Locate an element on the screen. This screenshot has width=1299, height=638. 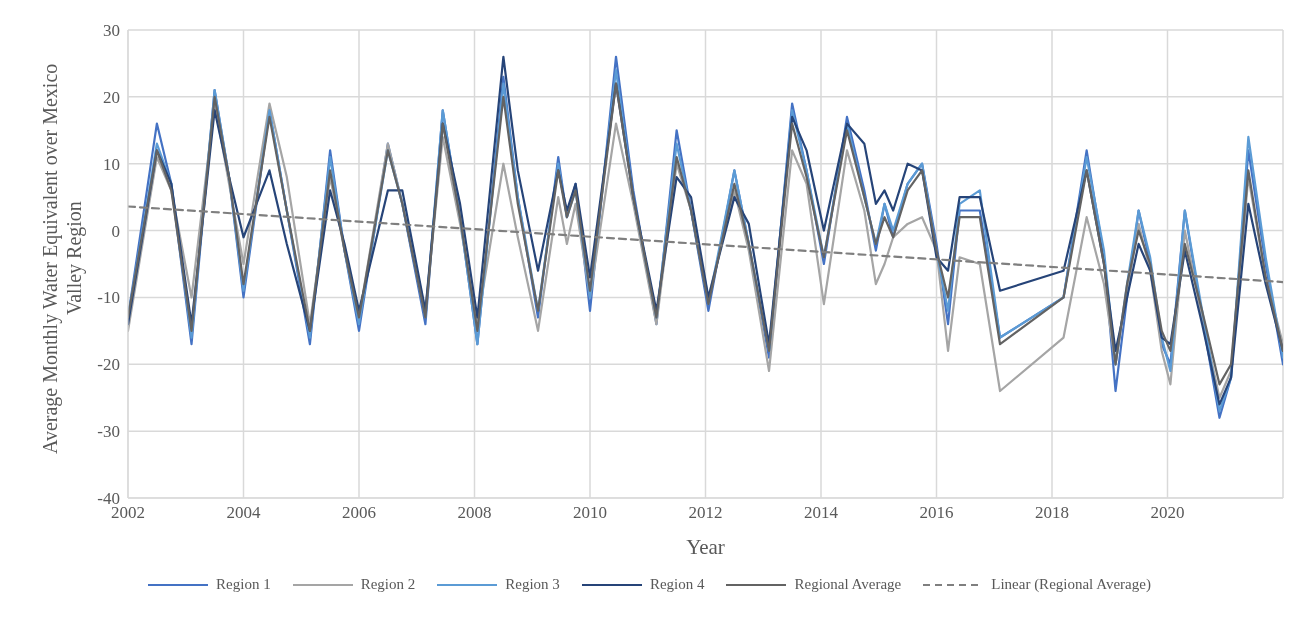
x-tick-label: 2016 is located at coordinates (936, 513).